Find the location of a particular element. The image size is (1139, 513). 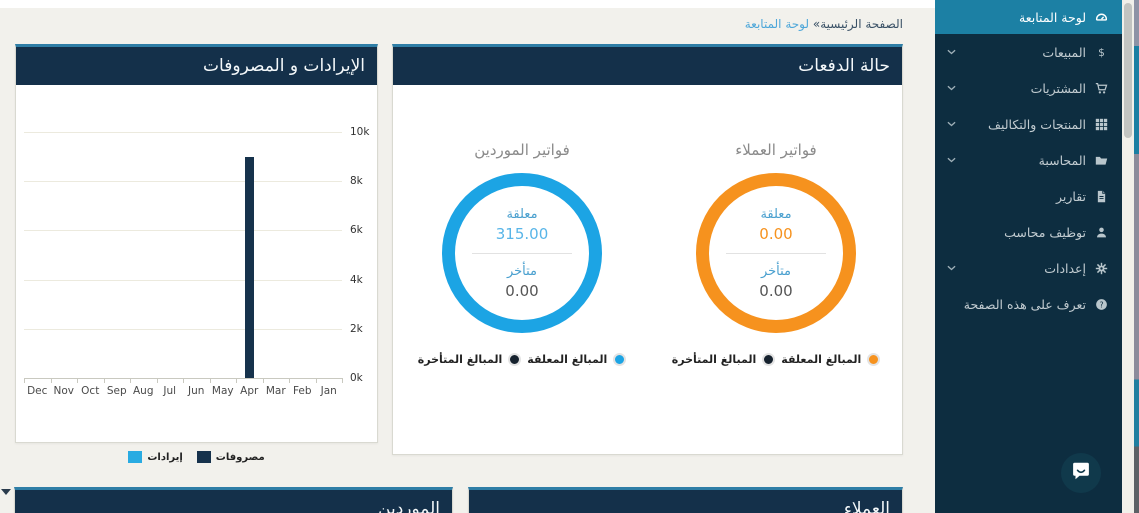

customers-list-panel-title: العملاء is located at coordinates (685, 501).